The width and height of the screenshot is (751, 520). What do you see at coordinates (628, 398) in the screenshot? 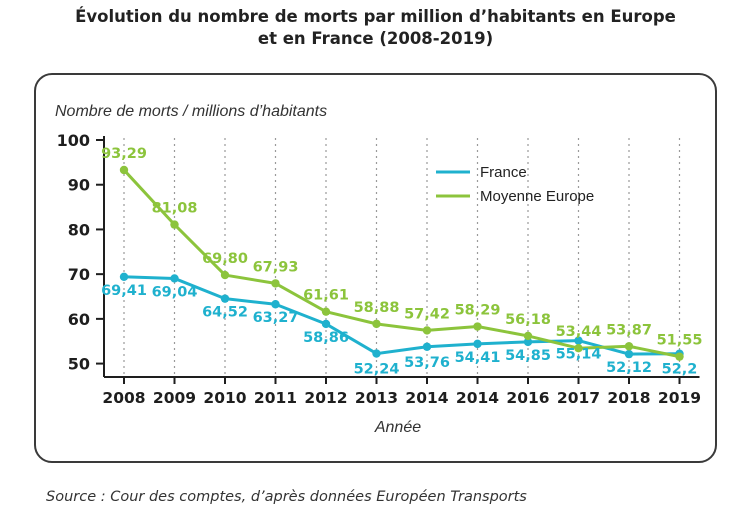
I see `x-tick-label: 2018` at bounding box center [628, 398].